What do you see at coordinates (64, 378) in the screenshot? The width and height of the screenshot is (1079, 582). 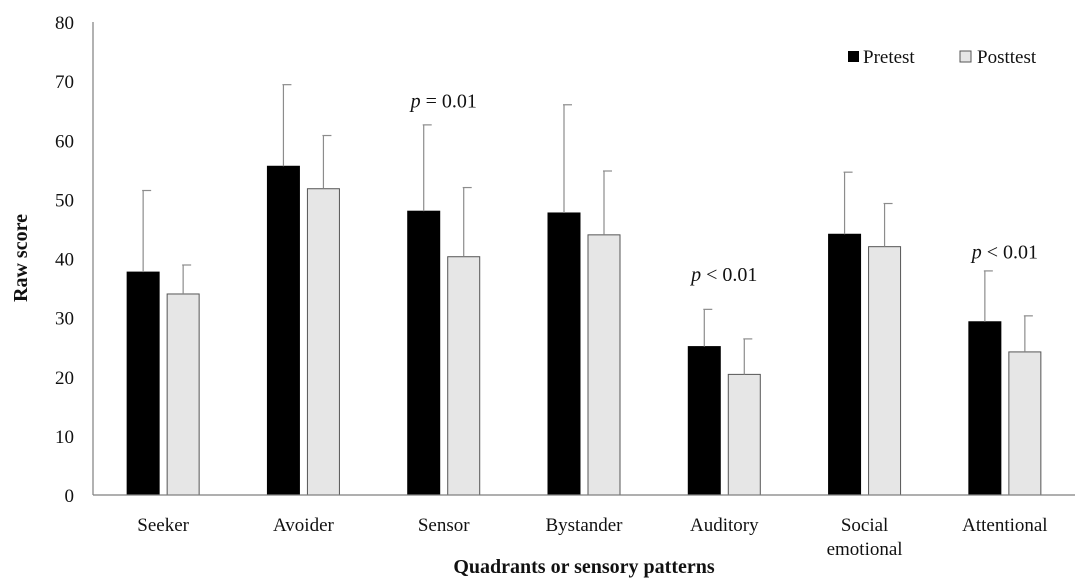 I see `y-tick-label: 20` at bounding box center [64, 378].